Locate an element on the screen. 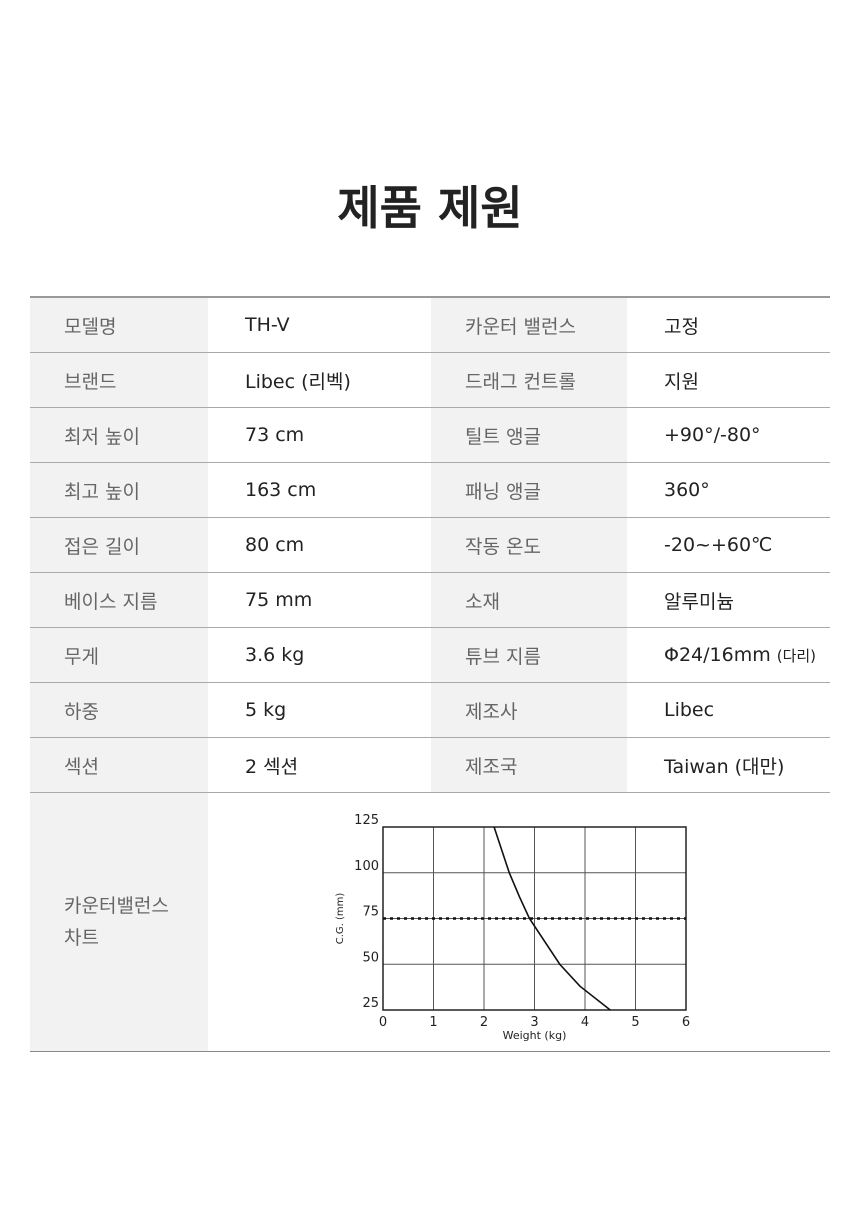 This screenshot has width=860, height=1218. spec-label: 작동 온도 is located at coordinates (529, 545).